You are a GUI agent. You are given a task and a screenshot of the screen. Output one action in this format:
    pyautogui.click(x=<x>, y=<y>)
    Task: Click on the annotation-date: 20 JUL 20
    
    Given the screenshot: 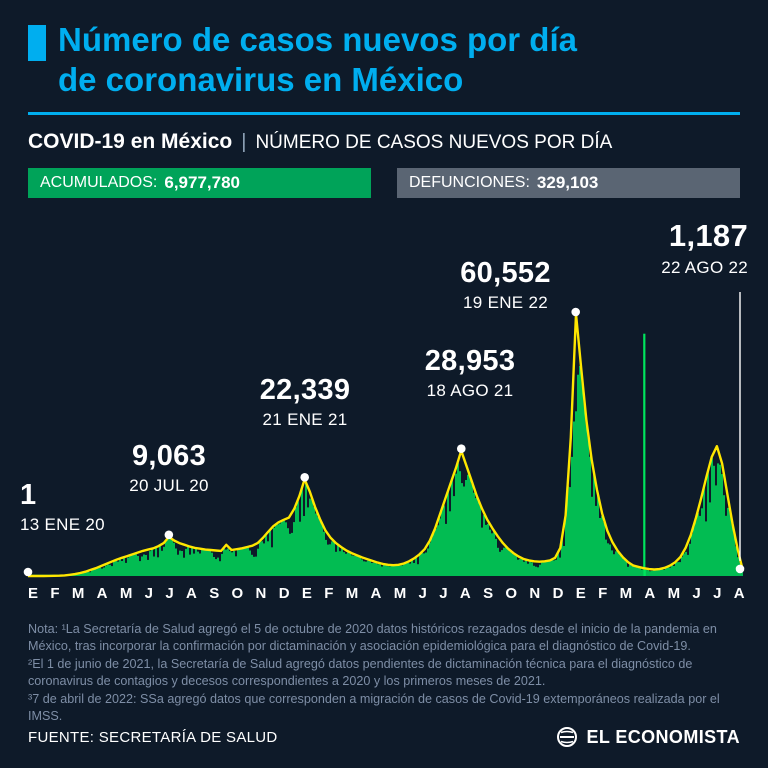 What is the action you would take?
    pyautogui.click(x=169, y=486)
    